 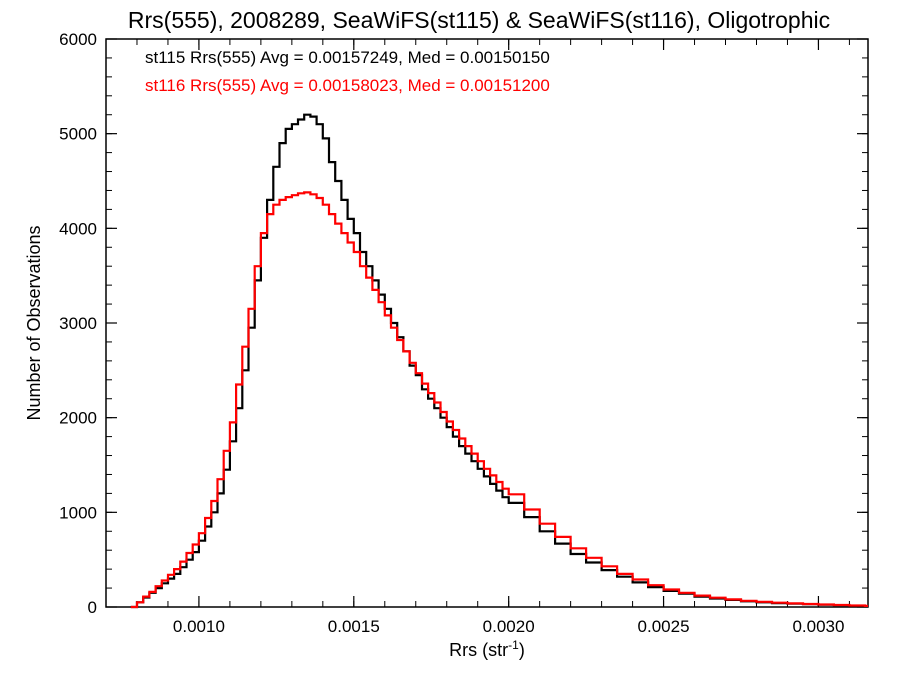 I want to click on x-tick-label: 0.0020, so click(x=509, y=626).